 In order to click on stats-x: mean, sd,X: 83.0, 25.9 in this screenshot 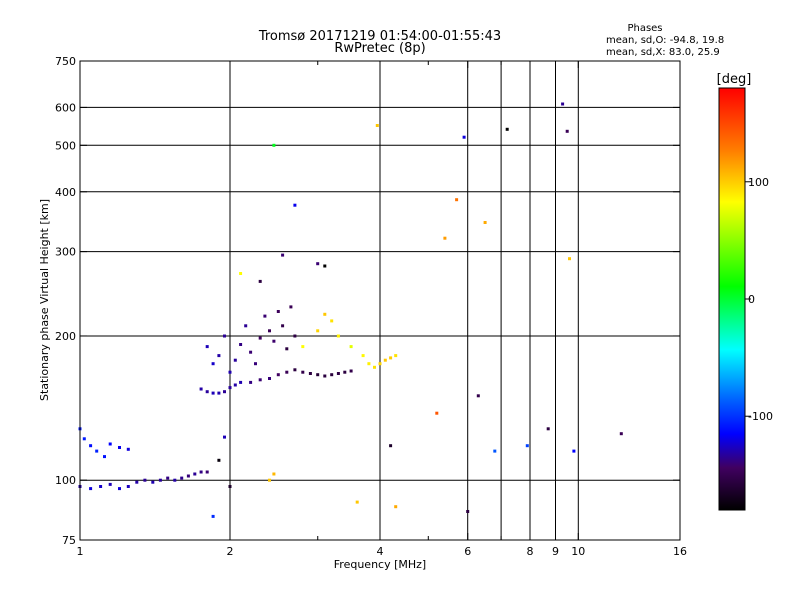, I will do `click(663, 52)`.